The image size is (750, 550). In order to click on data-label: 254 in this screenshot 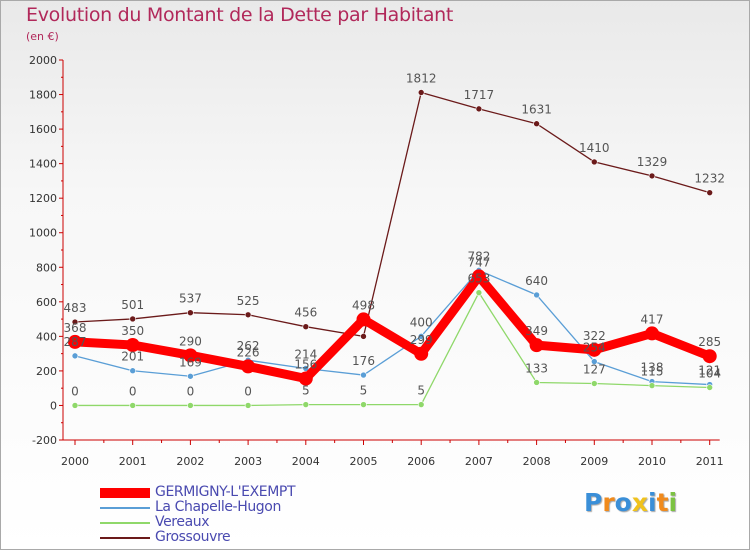, I will do `click(594, 348)`.